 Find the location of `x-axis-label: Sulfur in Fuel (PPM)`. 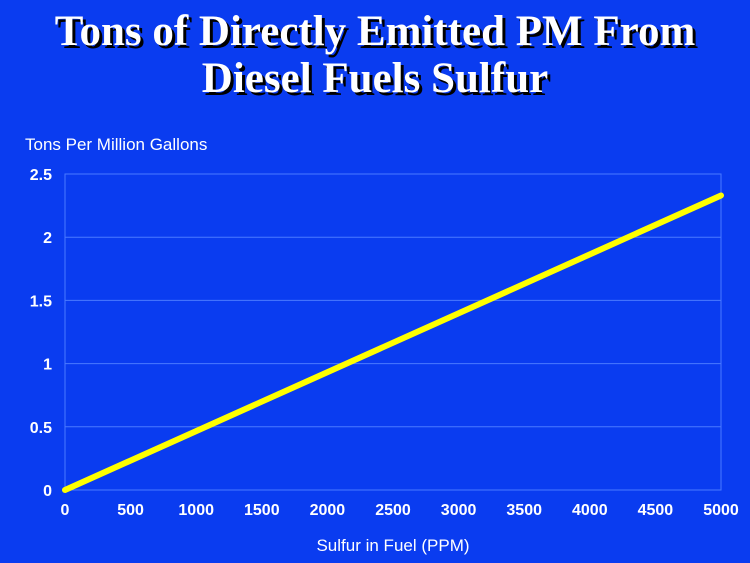

x-axis-label: Sulfur in Fuel (PPM) is located at coordinates (392, 545).